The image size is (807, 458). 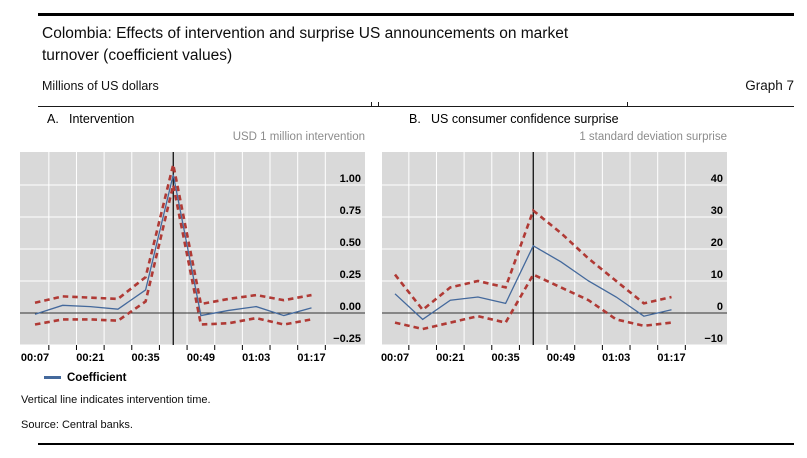 I want to click on legend: Coefficient, so click(x=85, y=377).